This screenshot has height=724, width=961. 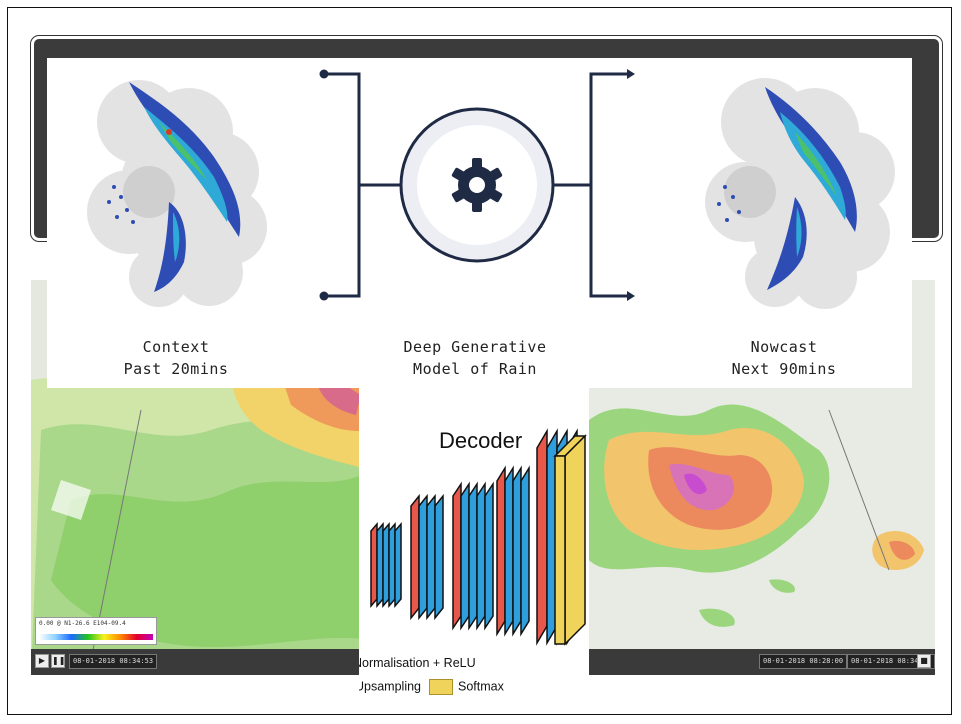 What do you see at coordinates (475, 369) in the screenshot?
I see `model-subtitle: Model of Rain` at bounding box center [475, 369].